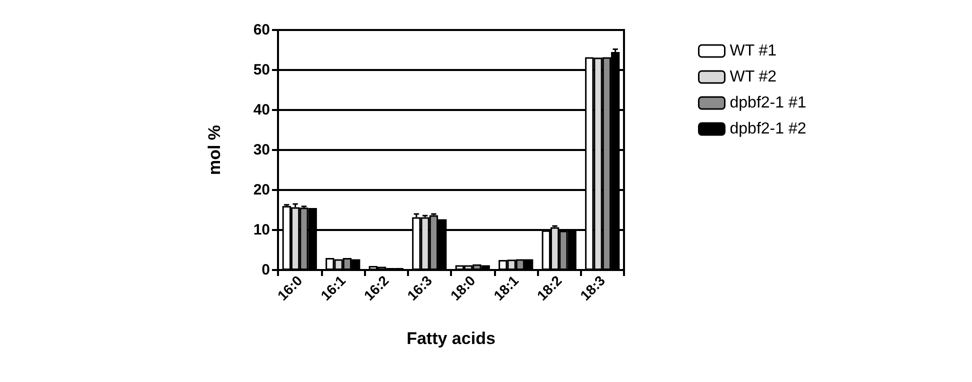 Image resolution: width=972 pixels, height=382 pixels. What do you see at coordinates (451, 338) in the screenshot?
I see `x-axis-title: Fatty acids` at bounding box center [451, 338].